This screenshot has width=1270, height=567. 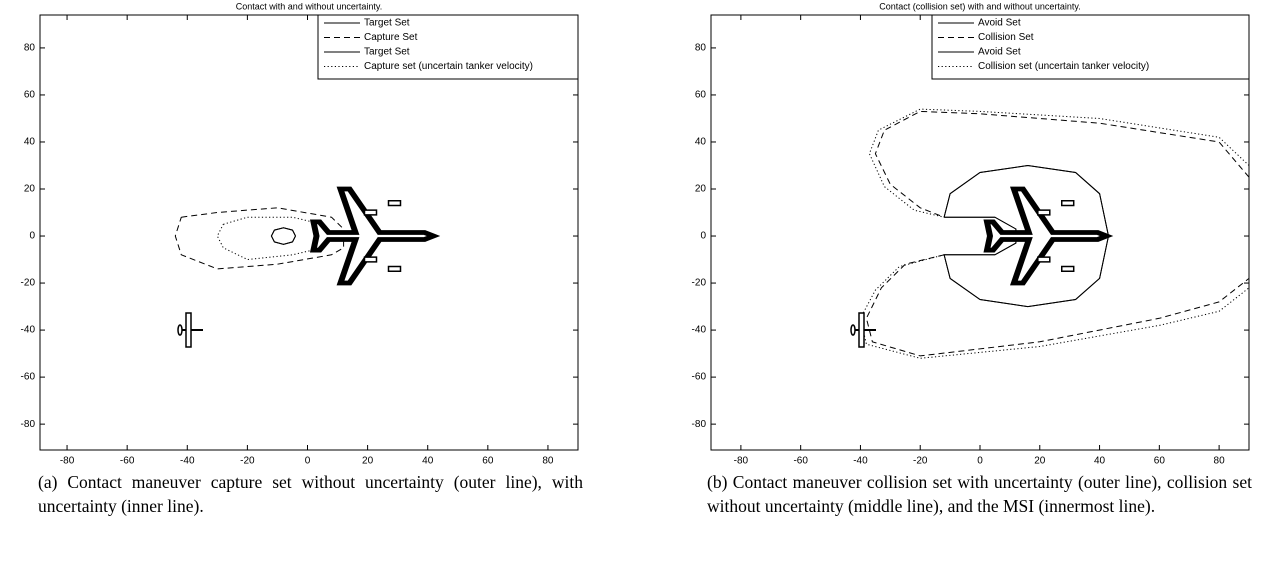 What do you see at coordinates (1006, 37) in the screenshot?
I see `legend-label: Collision Set` at bounding box center [1006, 37].